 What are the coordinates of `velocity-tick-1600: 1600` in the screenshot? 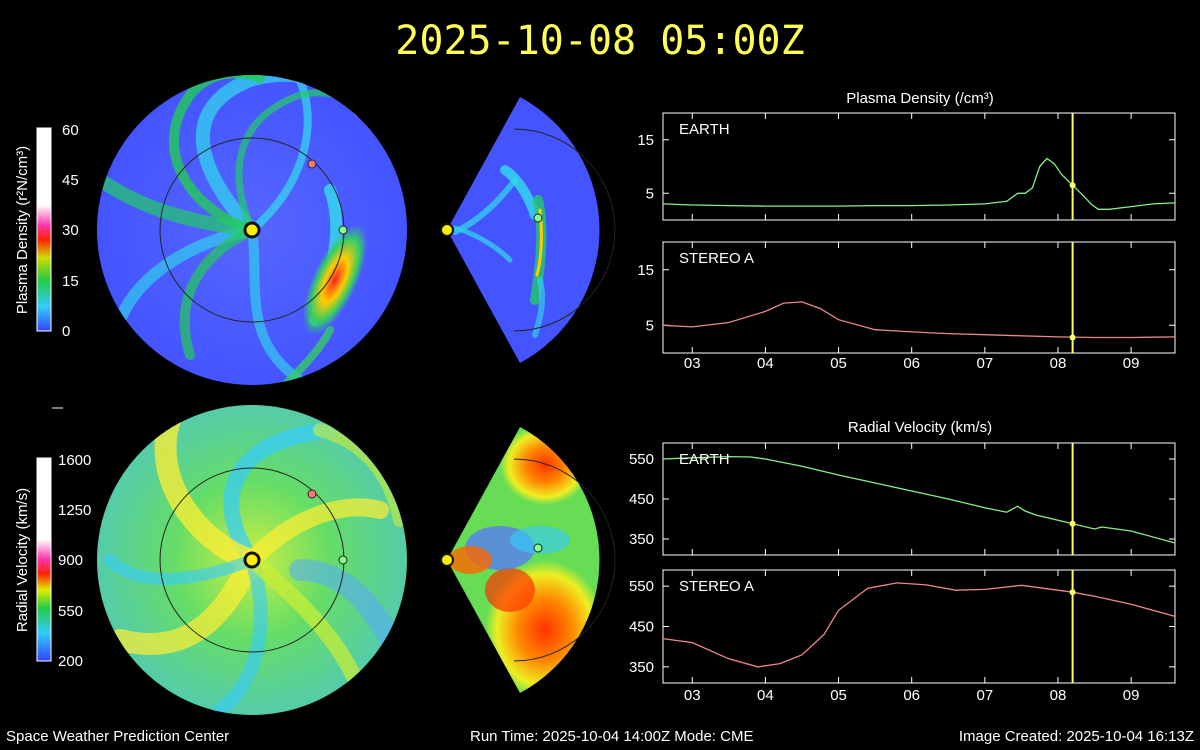 It's located at (74, 460).